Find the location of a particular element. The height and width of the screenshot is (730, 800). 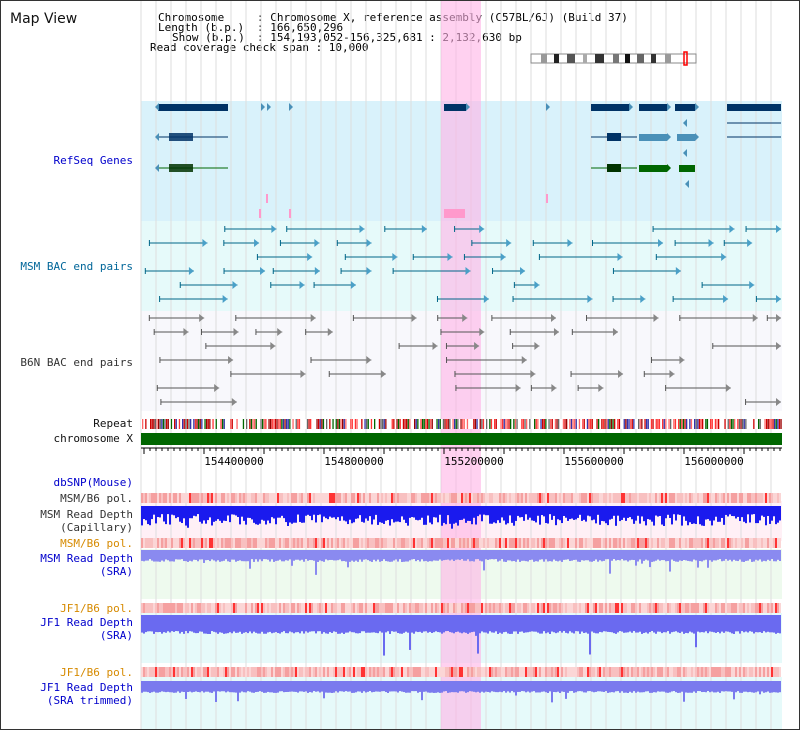

msm-read-depth-sra is located at coordinates (461, 562).